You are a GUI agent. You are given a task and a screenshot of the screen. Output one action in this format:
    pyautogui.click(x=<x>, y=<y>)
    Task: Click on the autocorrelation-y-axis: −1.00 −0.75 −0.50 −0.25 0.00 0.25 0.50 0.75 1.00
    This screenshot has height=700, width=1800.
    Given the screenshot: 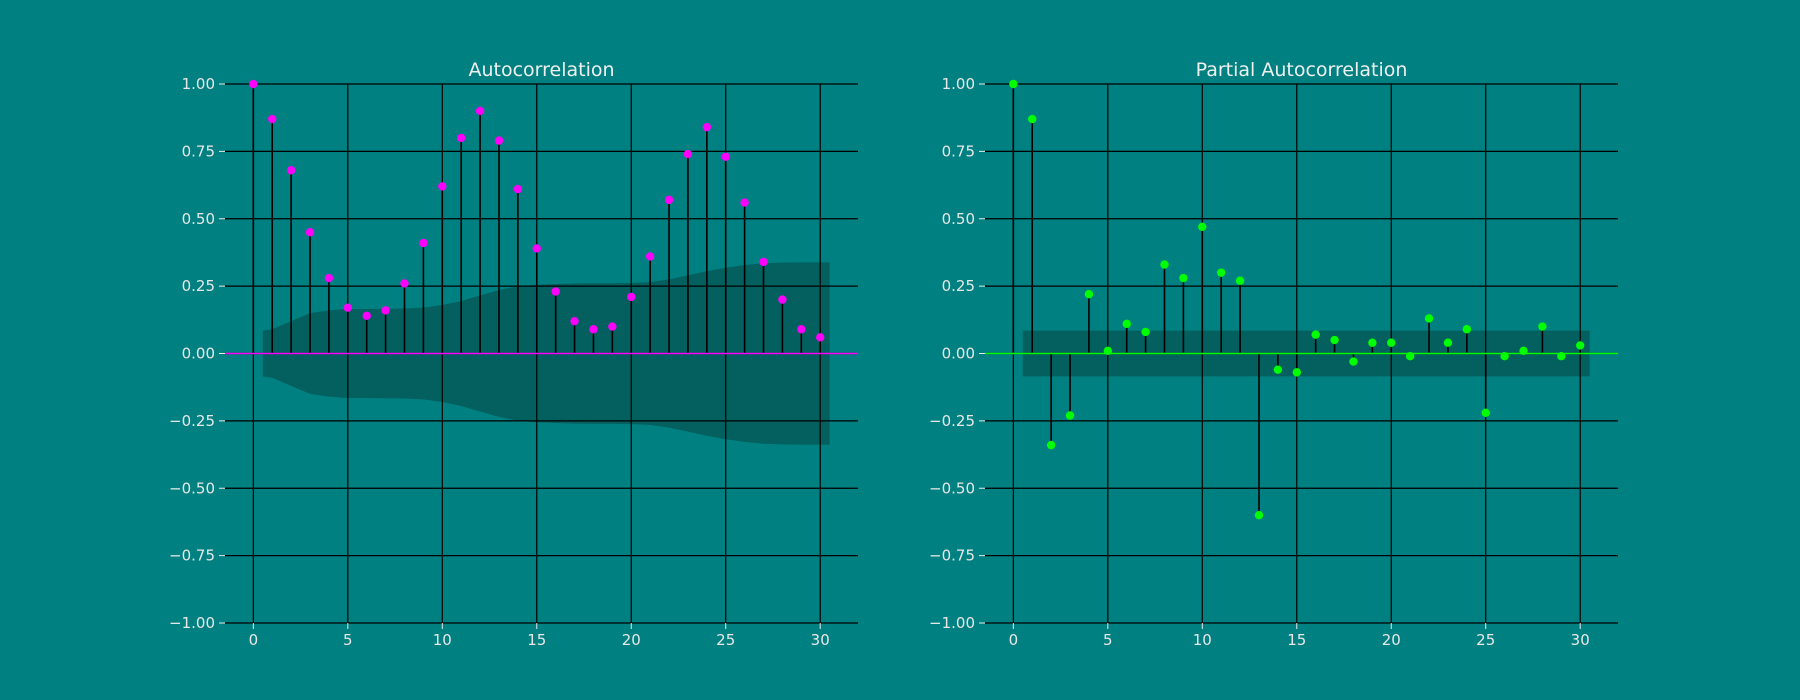 What is the action you would take?
    pyautogui.click(x=197, y=353)
    